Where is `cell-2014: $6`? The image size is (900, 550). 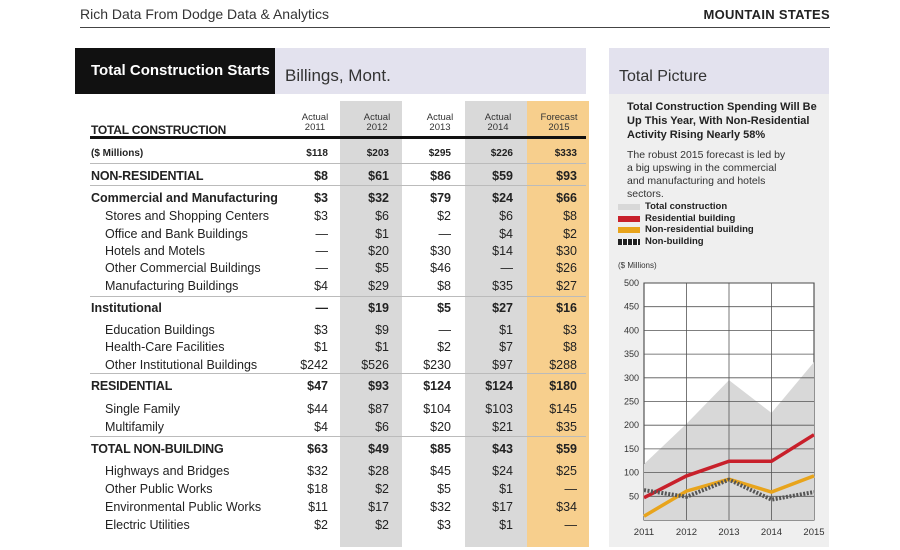 cell-2014: $6 is located at coordinates (506, 216).